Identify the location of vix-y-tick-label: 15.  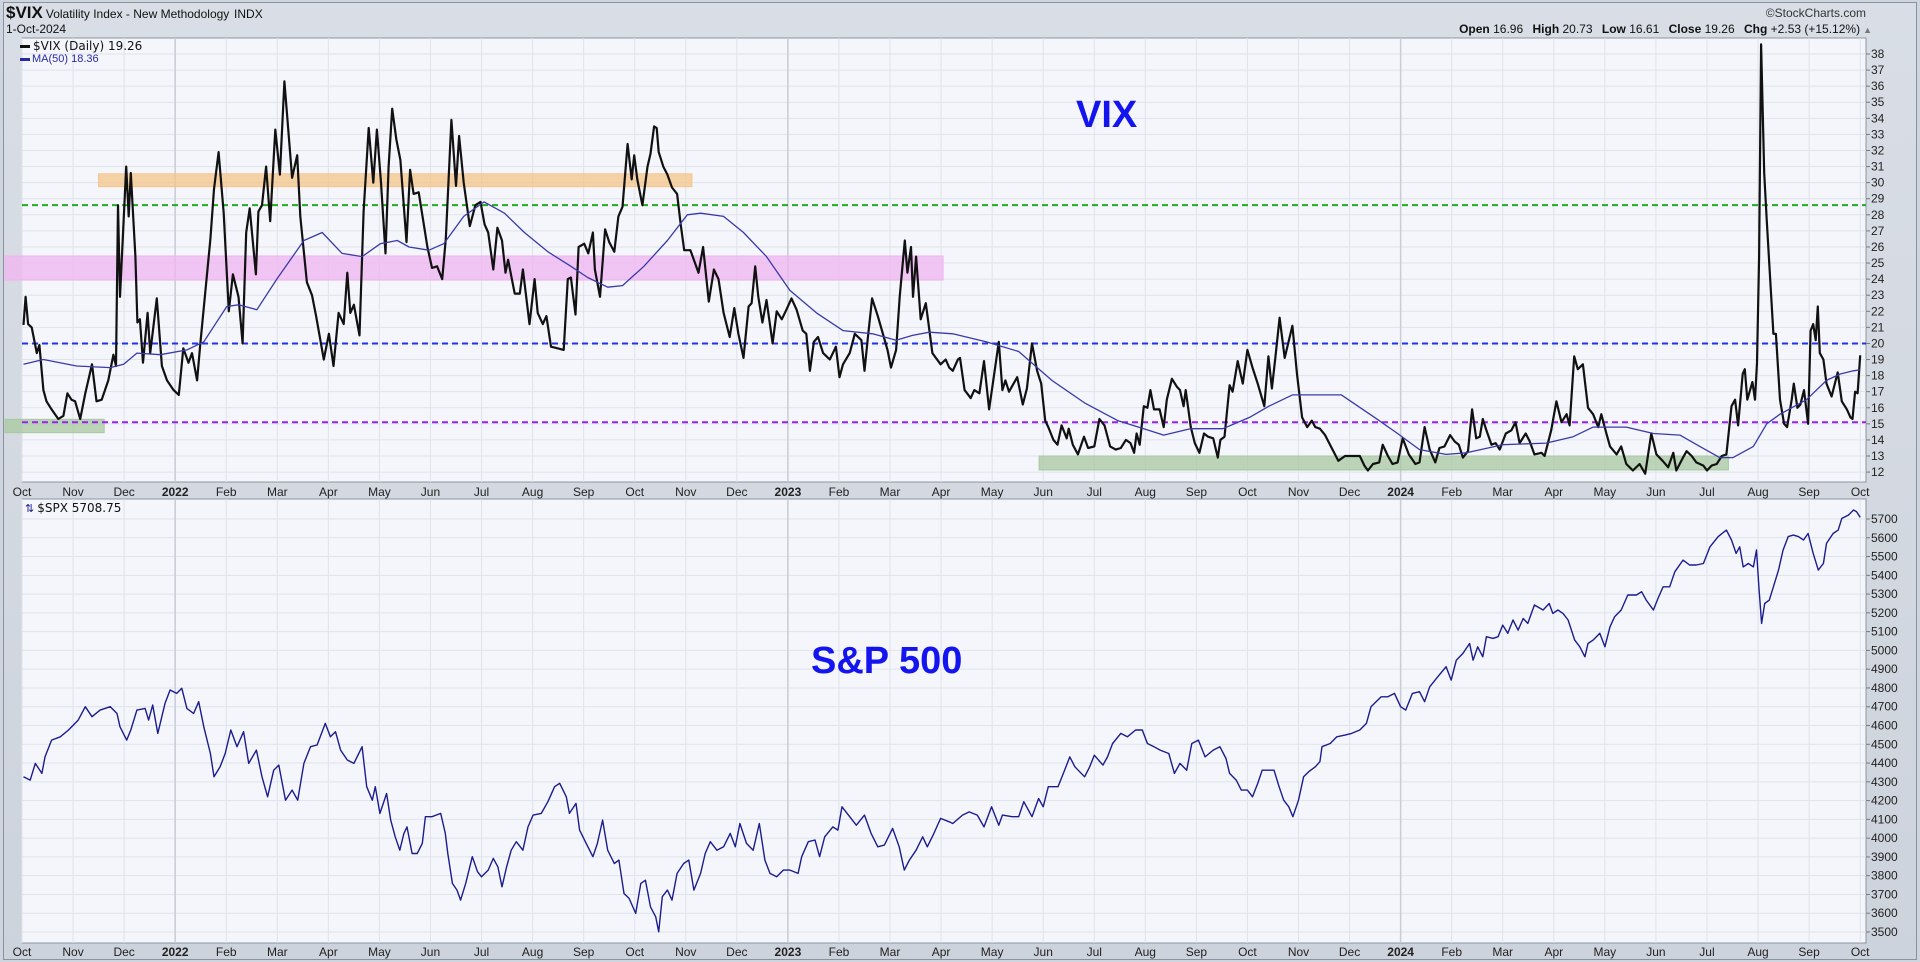
(1878, 424).